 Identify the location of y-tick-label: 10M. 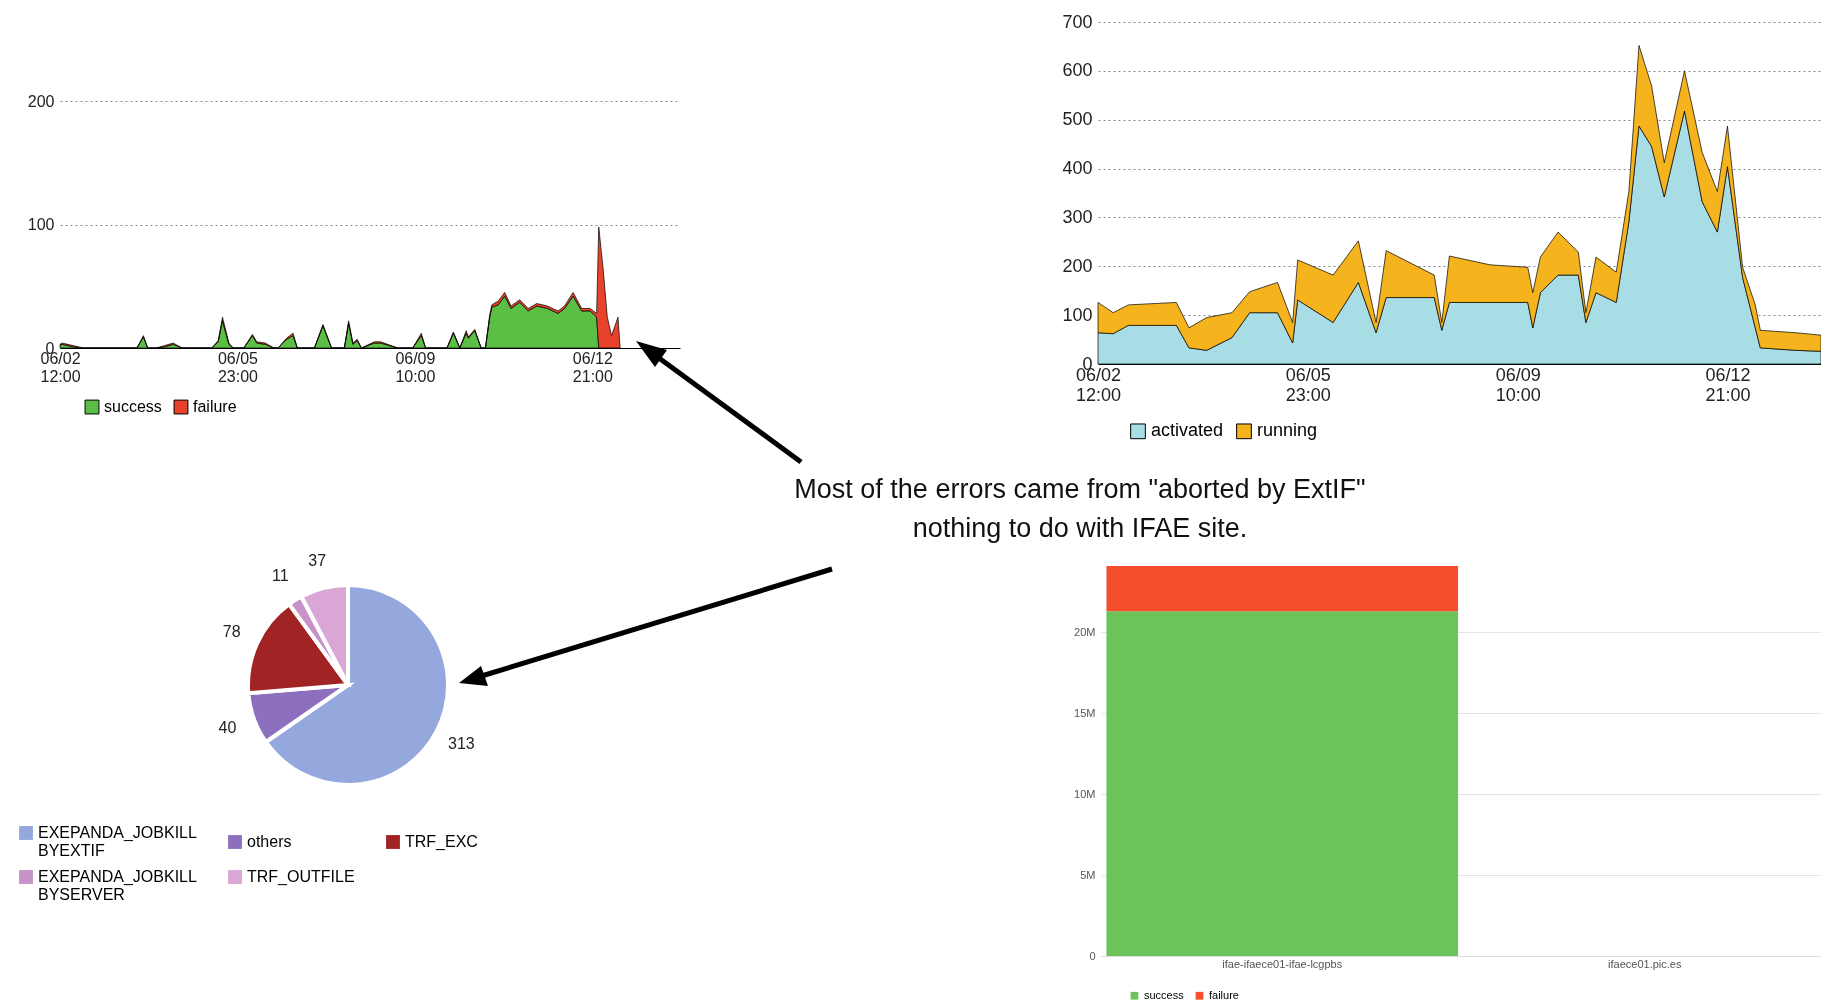
(1085, 793).